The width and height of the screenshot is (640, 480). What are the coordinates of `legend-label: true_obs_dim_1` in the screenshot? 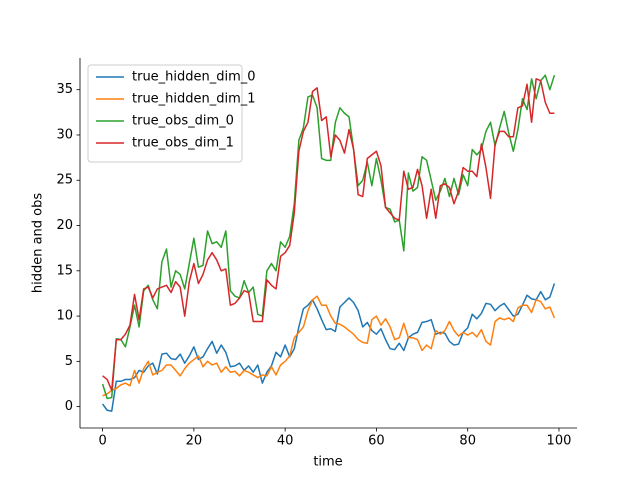 It's located at (183, 143).